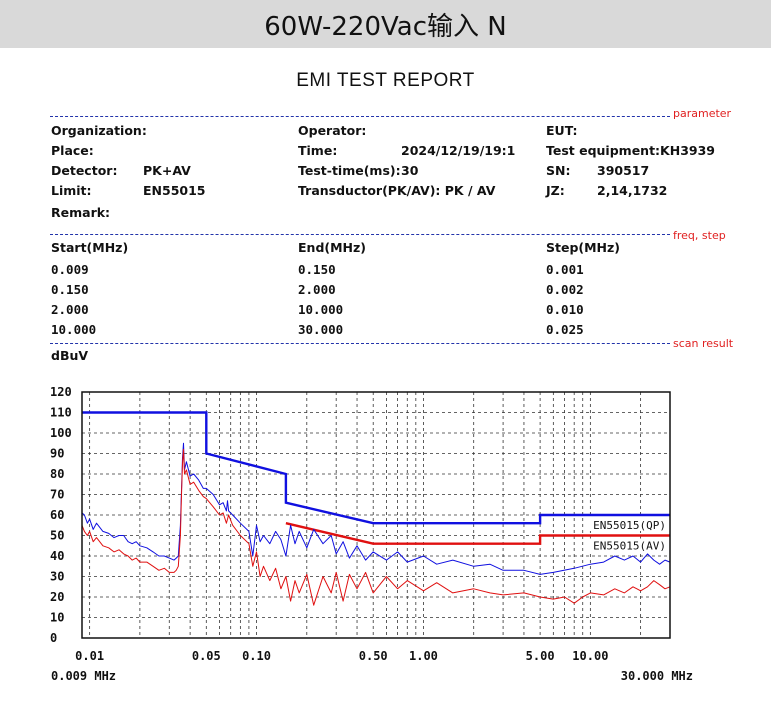 This screenshot has width=771, height=712. What do you see at coordinates (61, 413) in the screenshot?
I see `y-tick-label: 110` at bounding box center [61, 413].